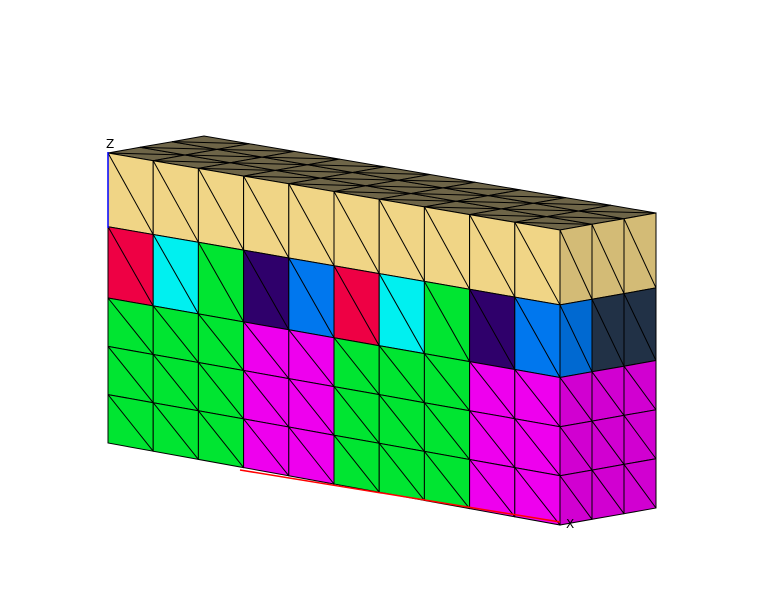 This screenshot has width=765, height=595. I want to click on x-axis-label: X, so click(570, 524).